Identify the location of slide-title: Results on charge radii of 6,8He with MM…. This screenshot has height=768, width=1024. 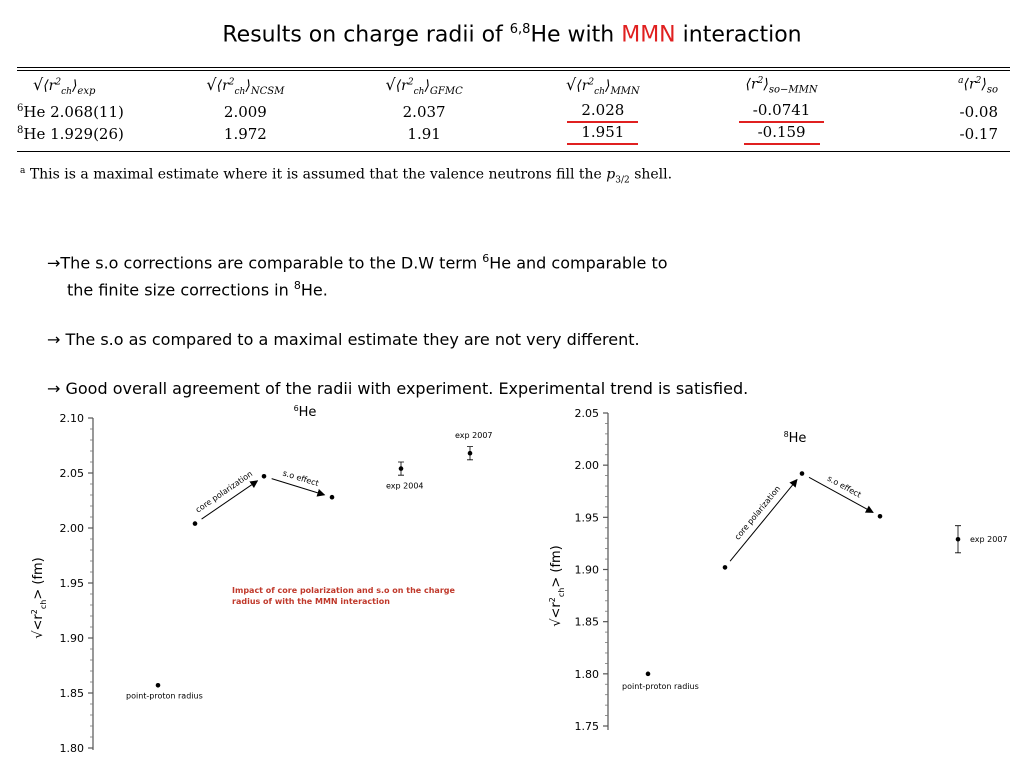
(512, 35).